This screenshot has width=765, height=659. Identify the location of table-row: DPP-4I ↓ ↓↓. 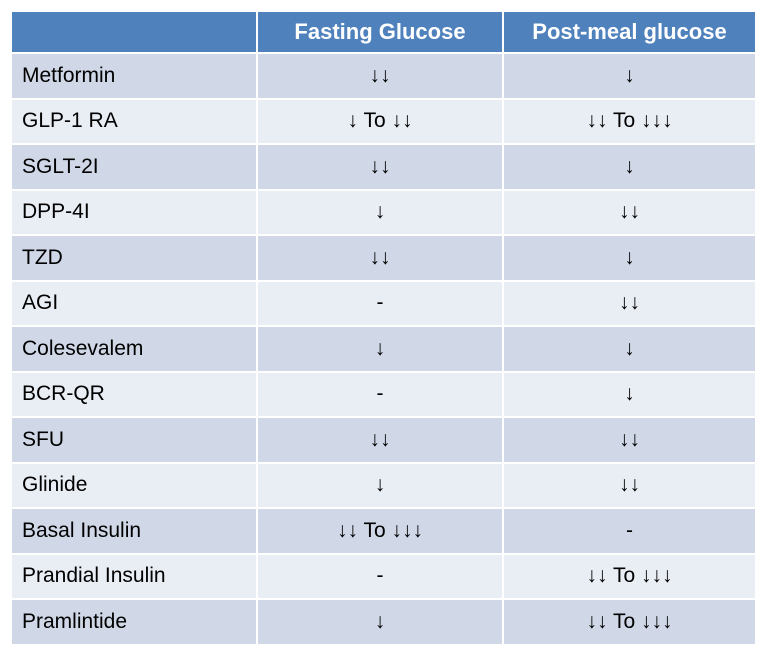
(383, 212).